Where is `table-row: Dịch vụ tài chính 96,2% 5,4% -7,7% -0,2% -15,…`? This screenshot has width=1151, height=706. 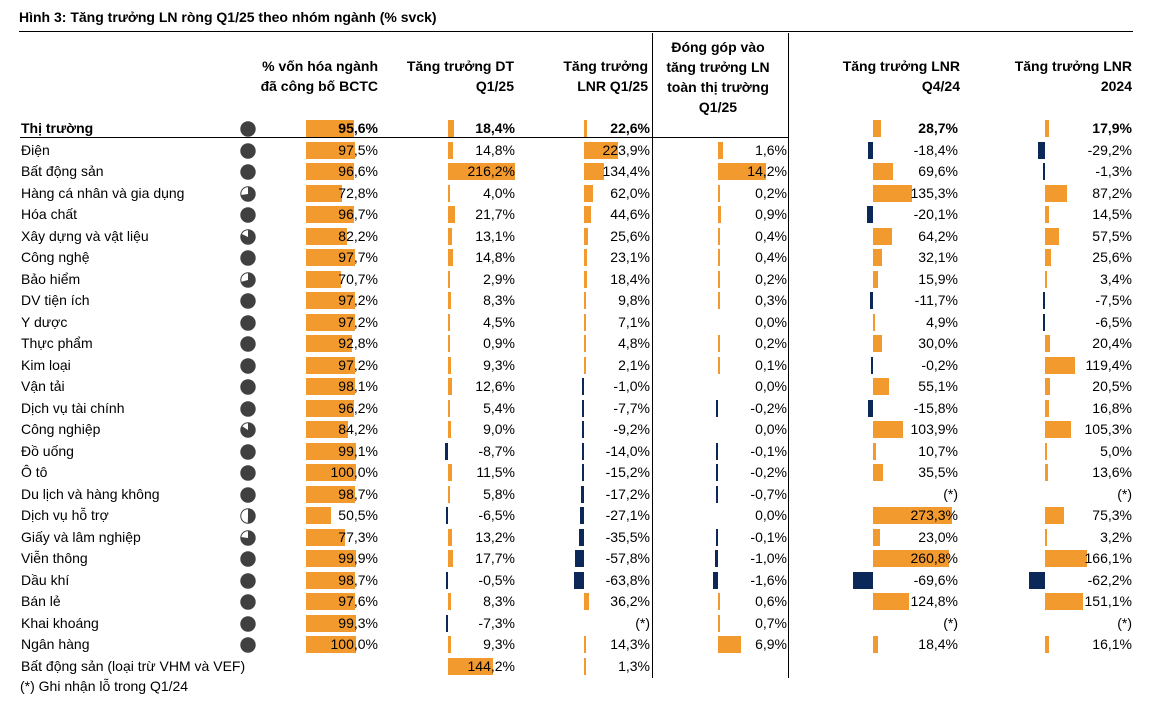
table-row: Dịch vụ tài chính 96,2% 5,4% -7,7% -0,2% -15,… is located at coordinates (575, 409).